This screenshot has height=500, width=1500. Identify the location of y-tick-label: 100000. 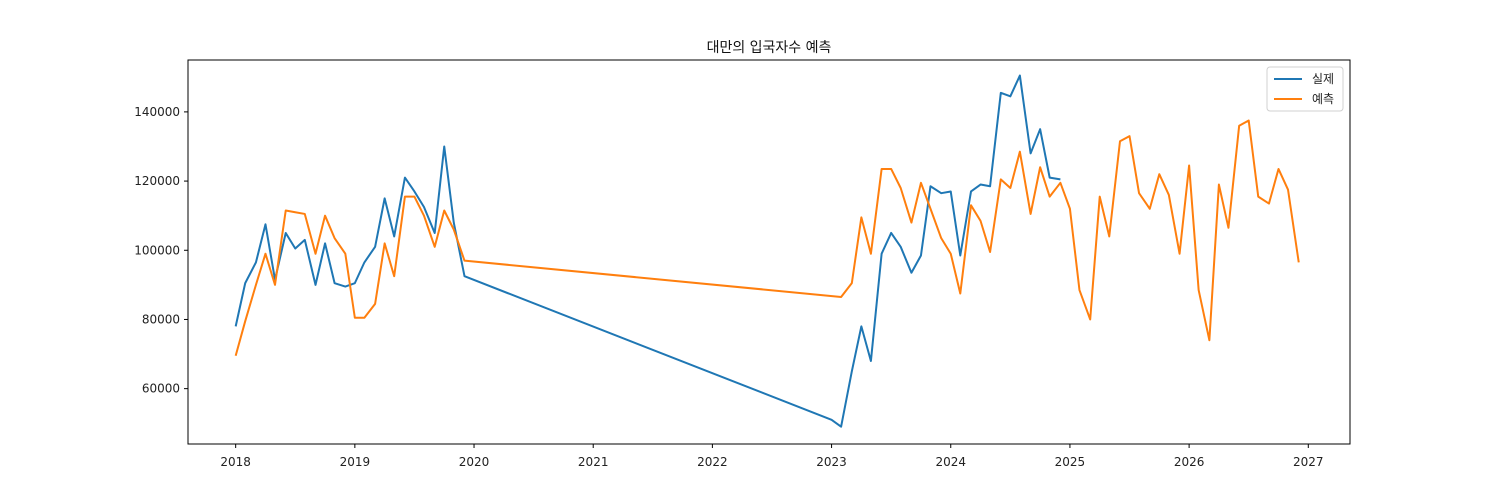
(157, 250).